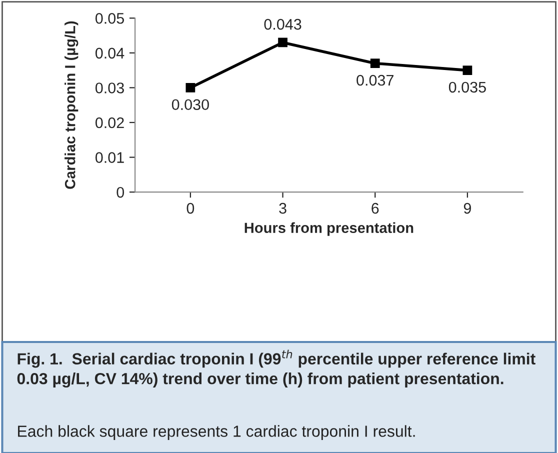 The height and width of the screenshot is (453, 558). What do you see at coordinates (120, 192) in the screenshot?
I see `y-tick-label: 0` at bounding box center [120, 192].